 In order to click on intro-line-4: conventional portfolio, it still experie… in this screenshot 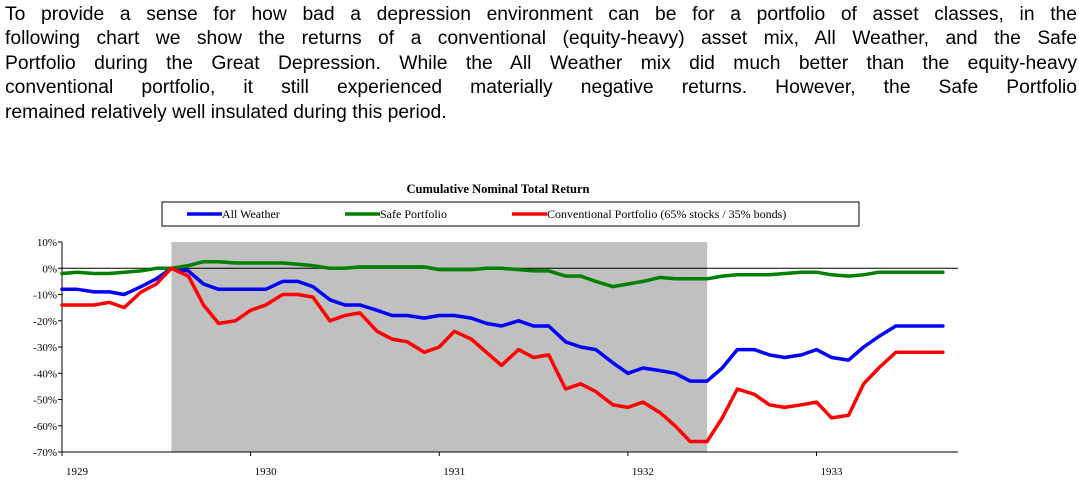, I will do `click(541, 88)`.